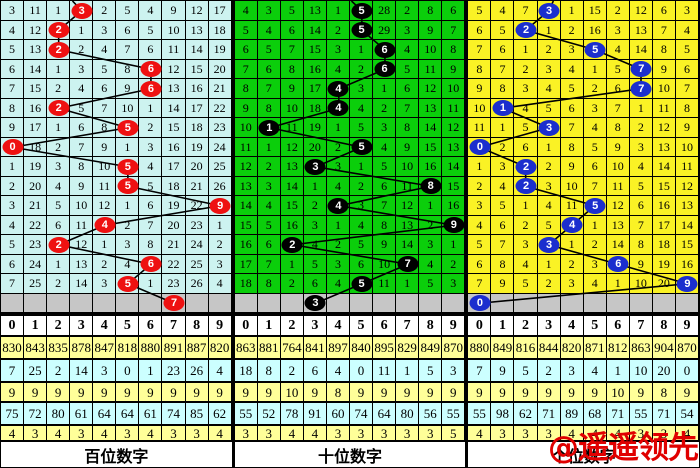  What do you see at coordinates (641, 88) in the screenshot?
I see `drawn-ball: 7` at bounding box center [641, 88].